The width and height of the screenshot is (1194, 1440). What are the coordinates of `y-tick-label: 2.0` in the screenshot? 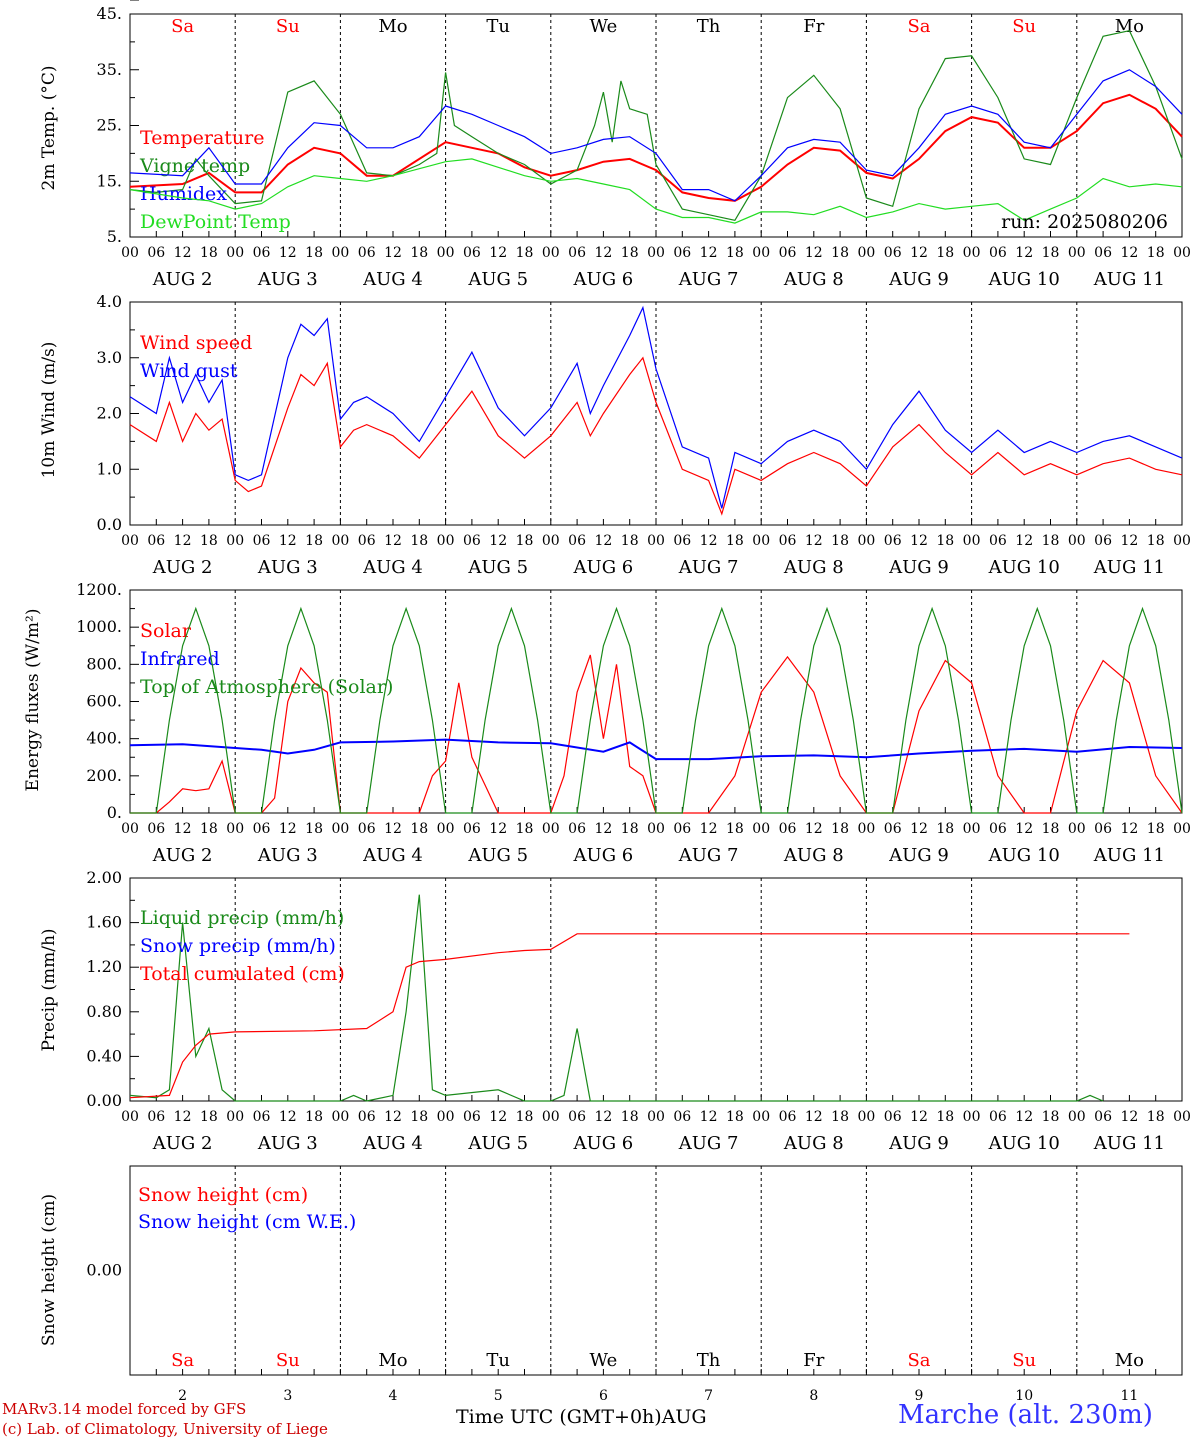 It's located at (109, 413).